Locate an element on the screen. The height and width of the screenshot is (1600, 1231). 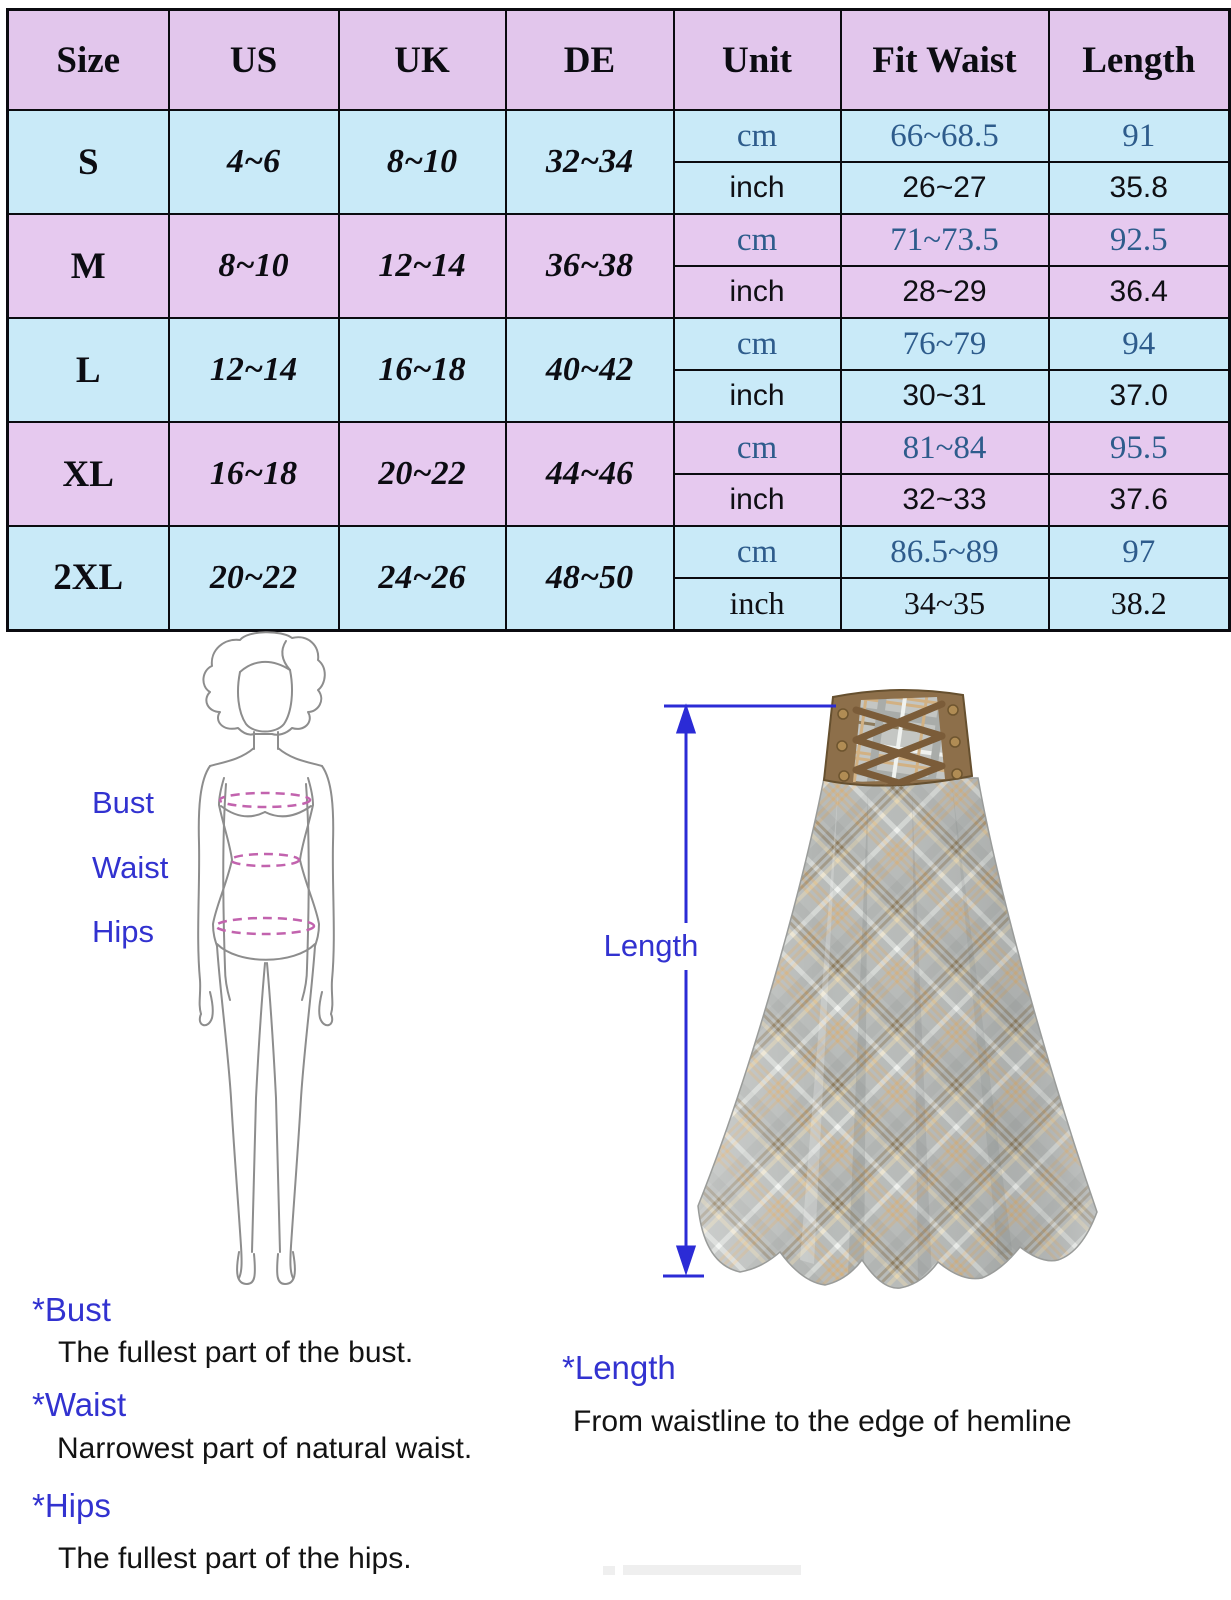
header-unit: Unit is located at coordinates (757, 59).